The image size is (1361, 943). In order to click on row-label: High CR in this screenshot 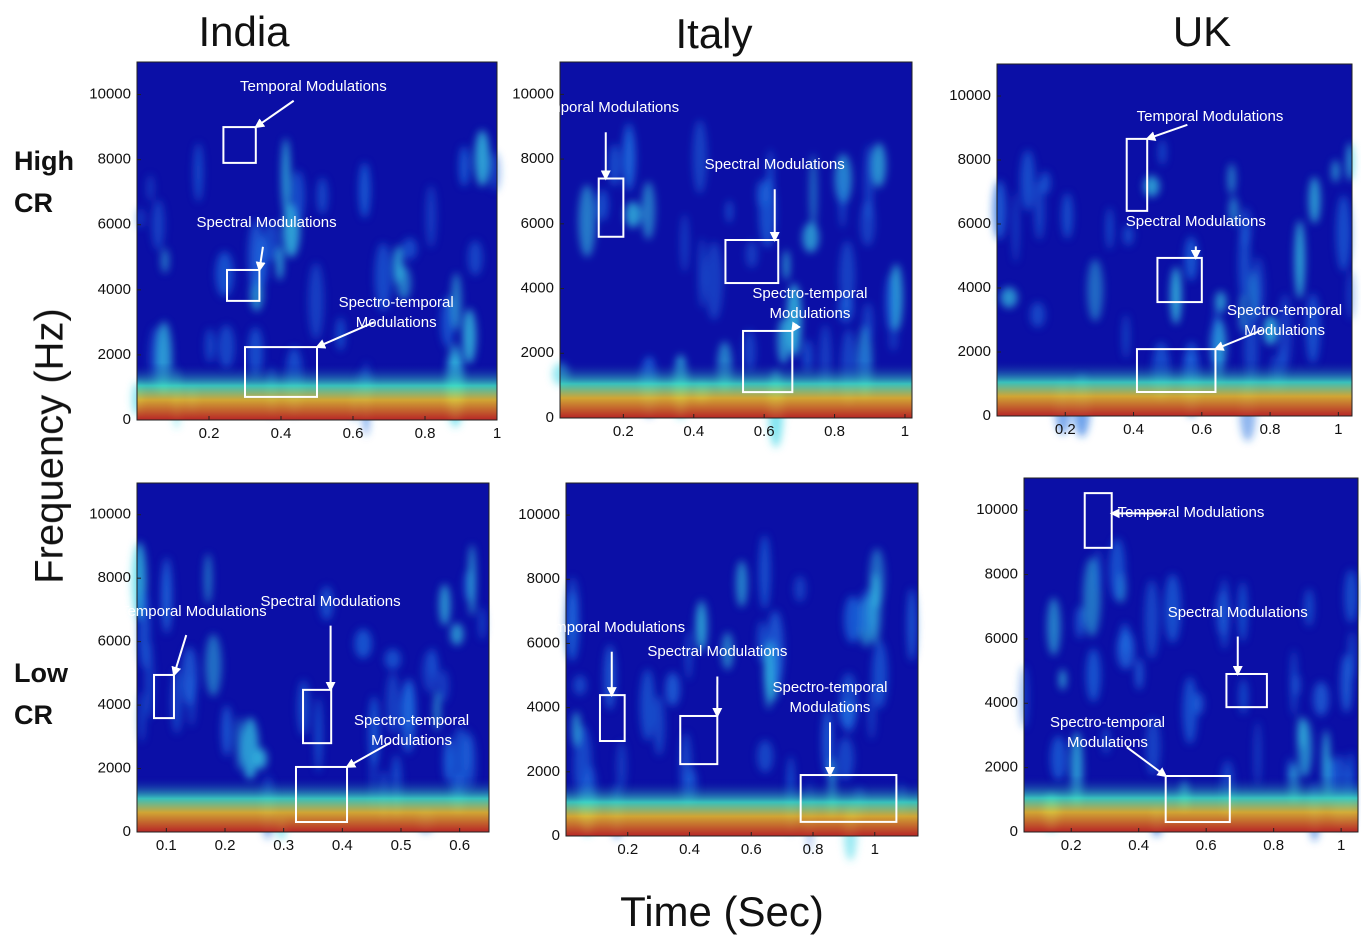, I will do `click(44, 182)`.